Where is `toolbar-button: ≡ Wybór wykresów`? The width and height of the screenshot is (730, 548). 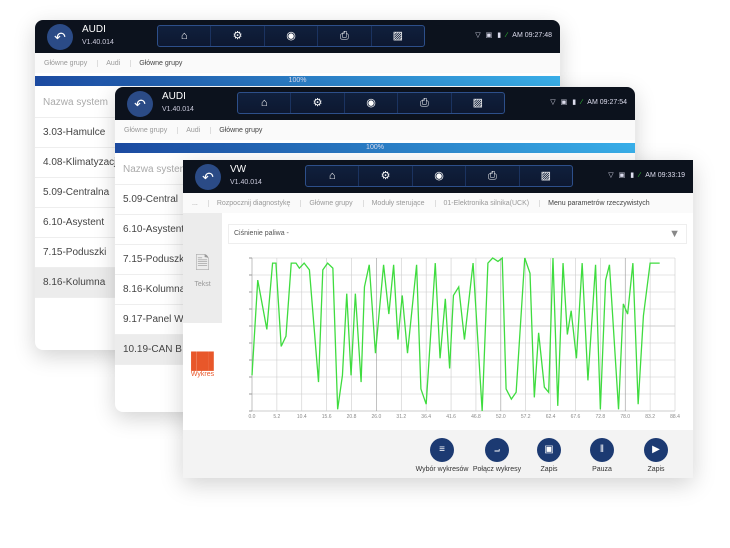 toolbar-button: ≡ Wybór wykresów is located at coordinates (442, 455).